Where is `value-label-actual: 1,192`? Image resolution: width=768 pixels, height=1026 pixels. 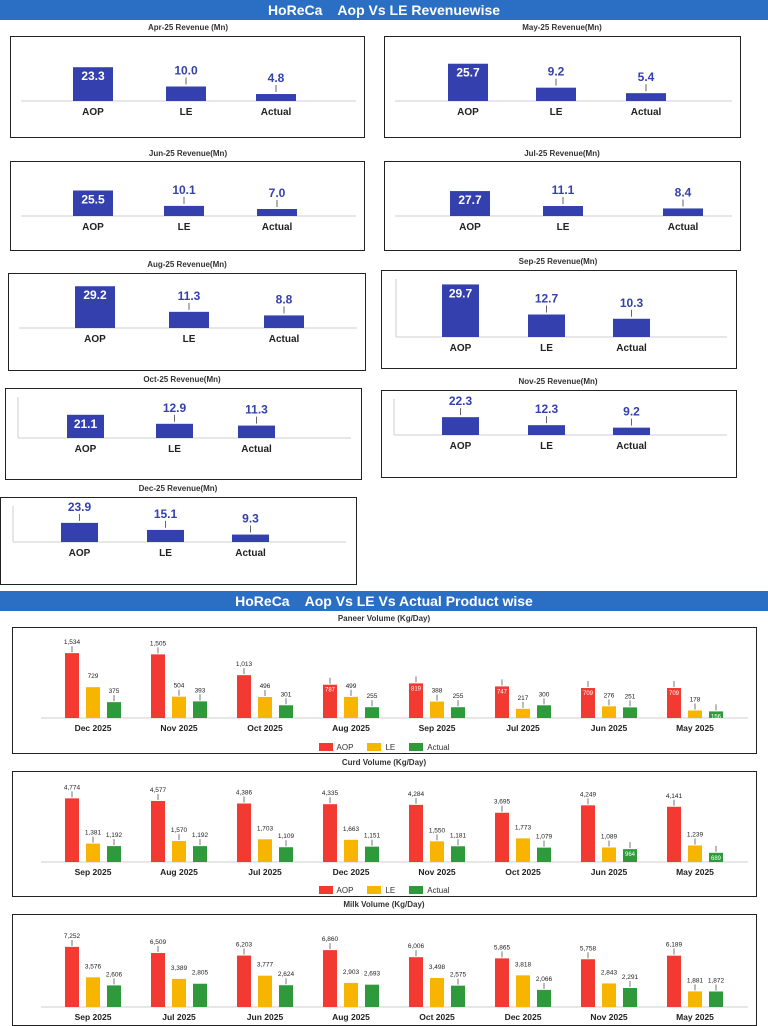 value-label-actual: 1,192 is located at coordinates (200, 835).